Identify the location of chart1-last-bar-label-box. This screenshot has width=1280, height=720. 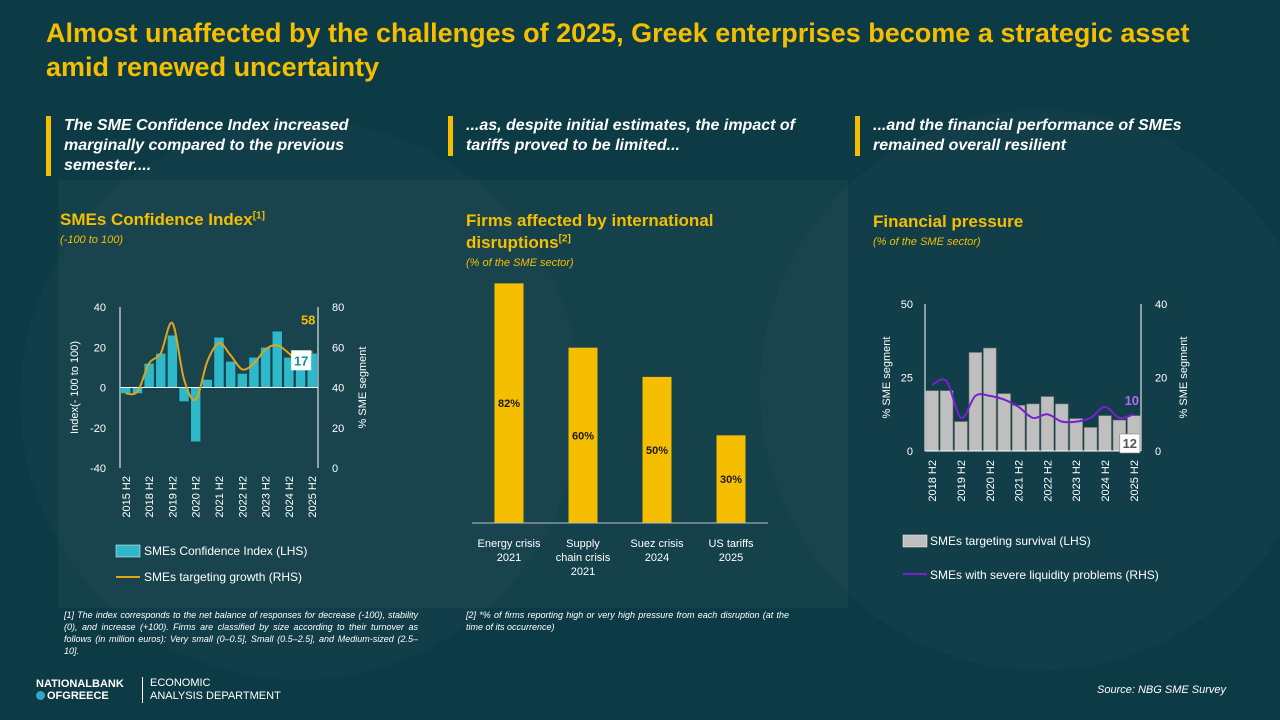
(301, 360).